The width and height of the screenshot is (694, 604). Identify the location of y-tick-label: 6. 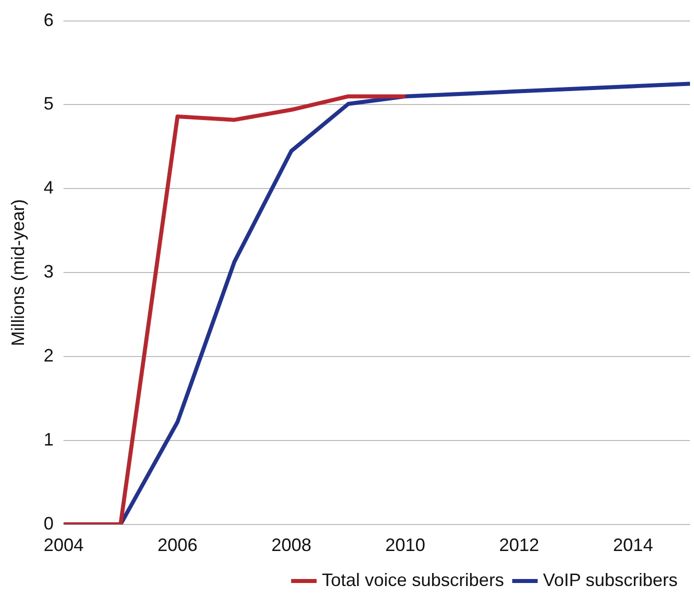
(49, 20).